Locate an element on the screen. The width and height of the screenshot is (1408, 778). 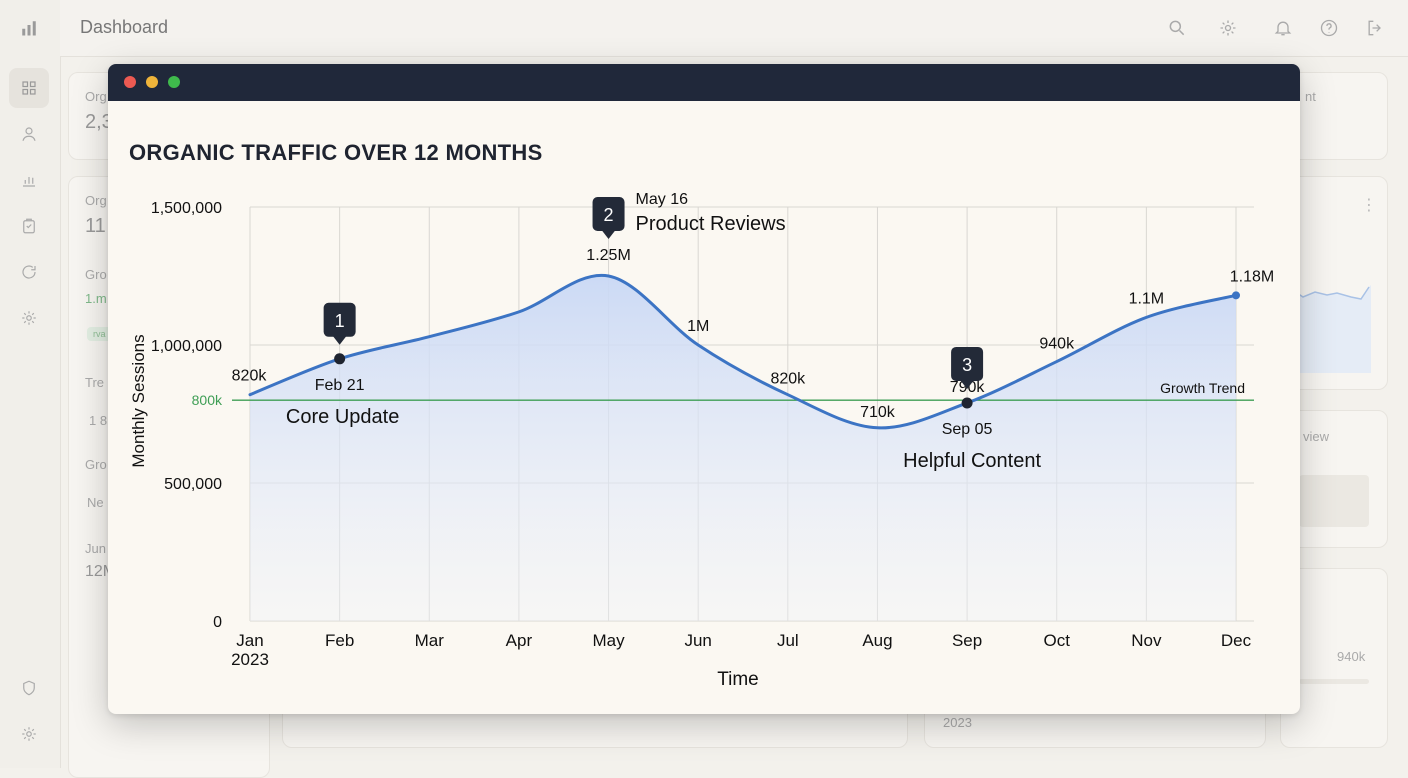
bell-icon is located at coordinates (1283, 28).